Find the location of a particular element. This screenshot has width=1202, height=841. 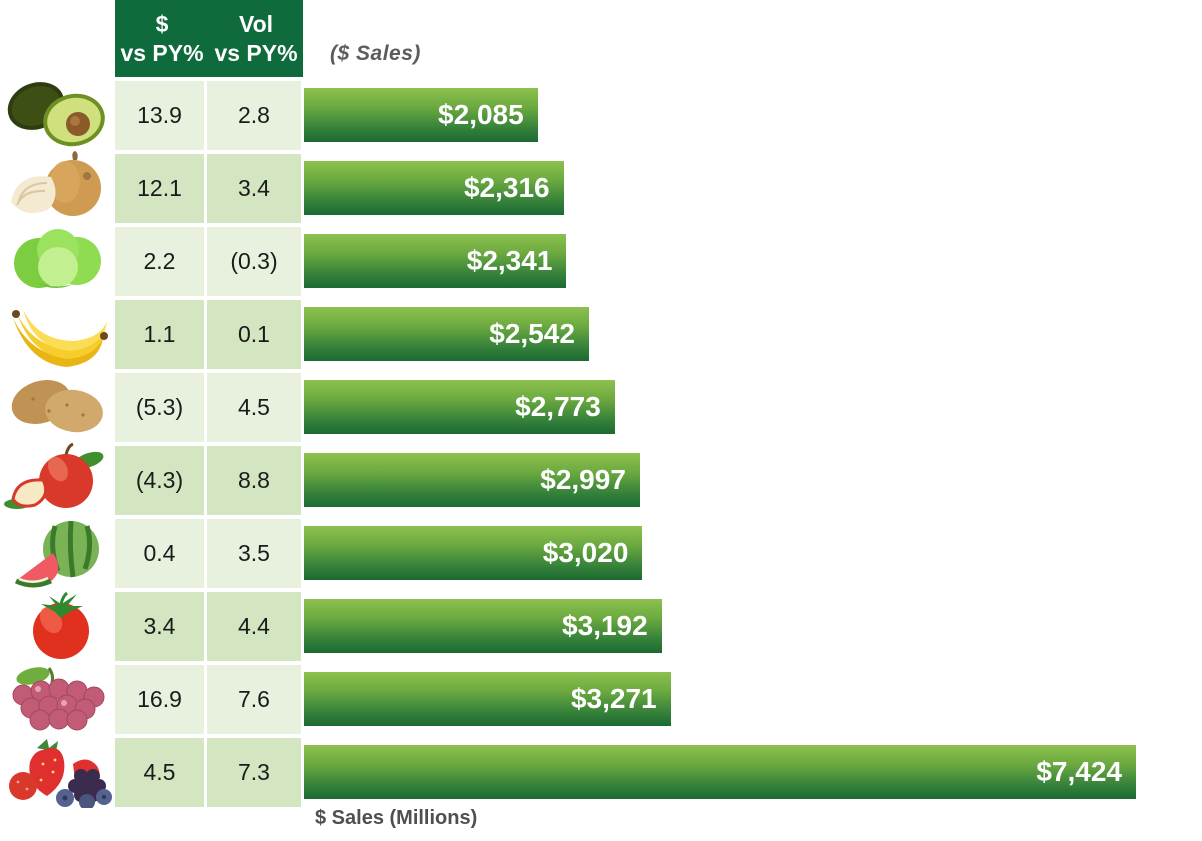

vol-vs-py-value: 4.4 is located at coordinates (254, 626).